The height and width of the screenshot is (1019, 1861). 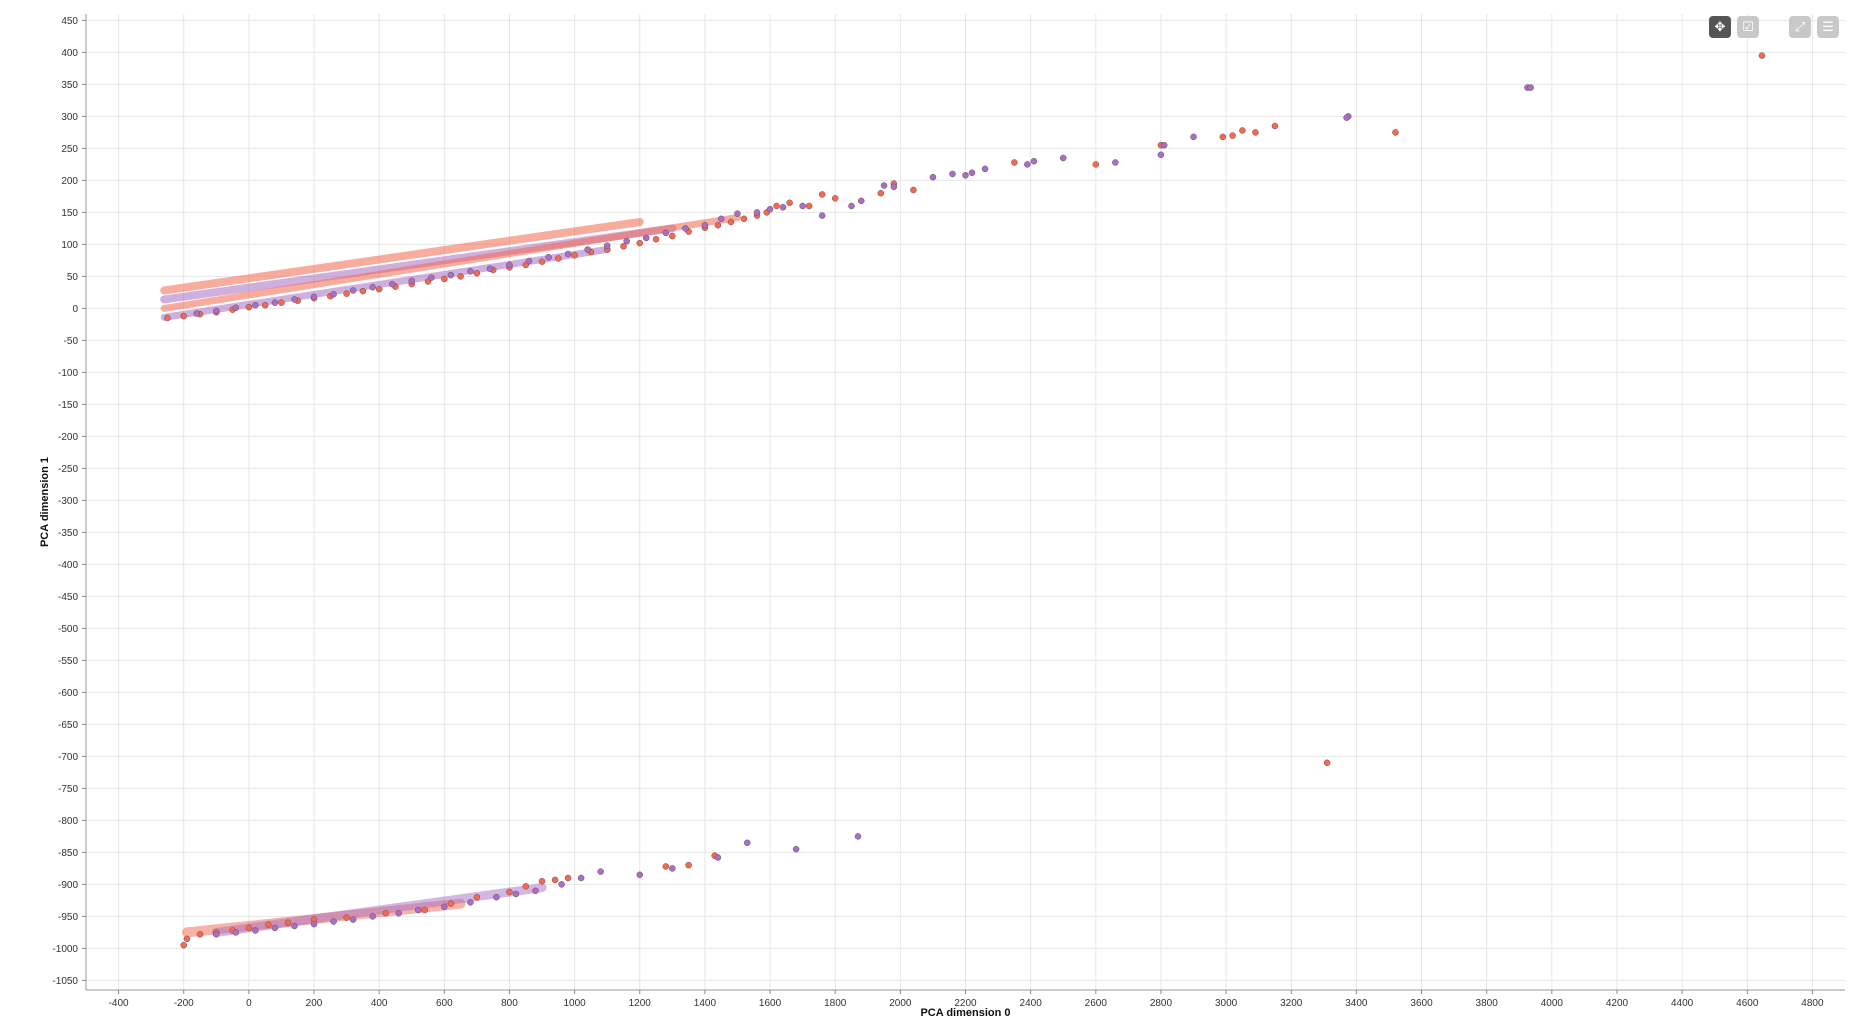 I want to click on x-tick-label: 0, so click(x=249, y=1003).